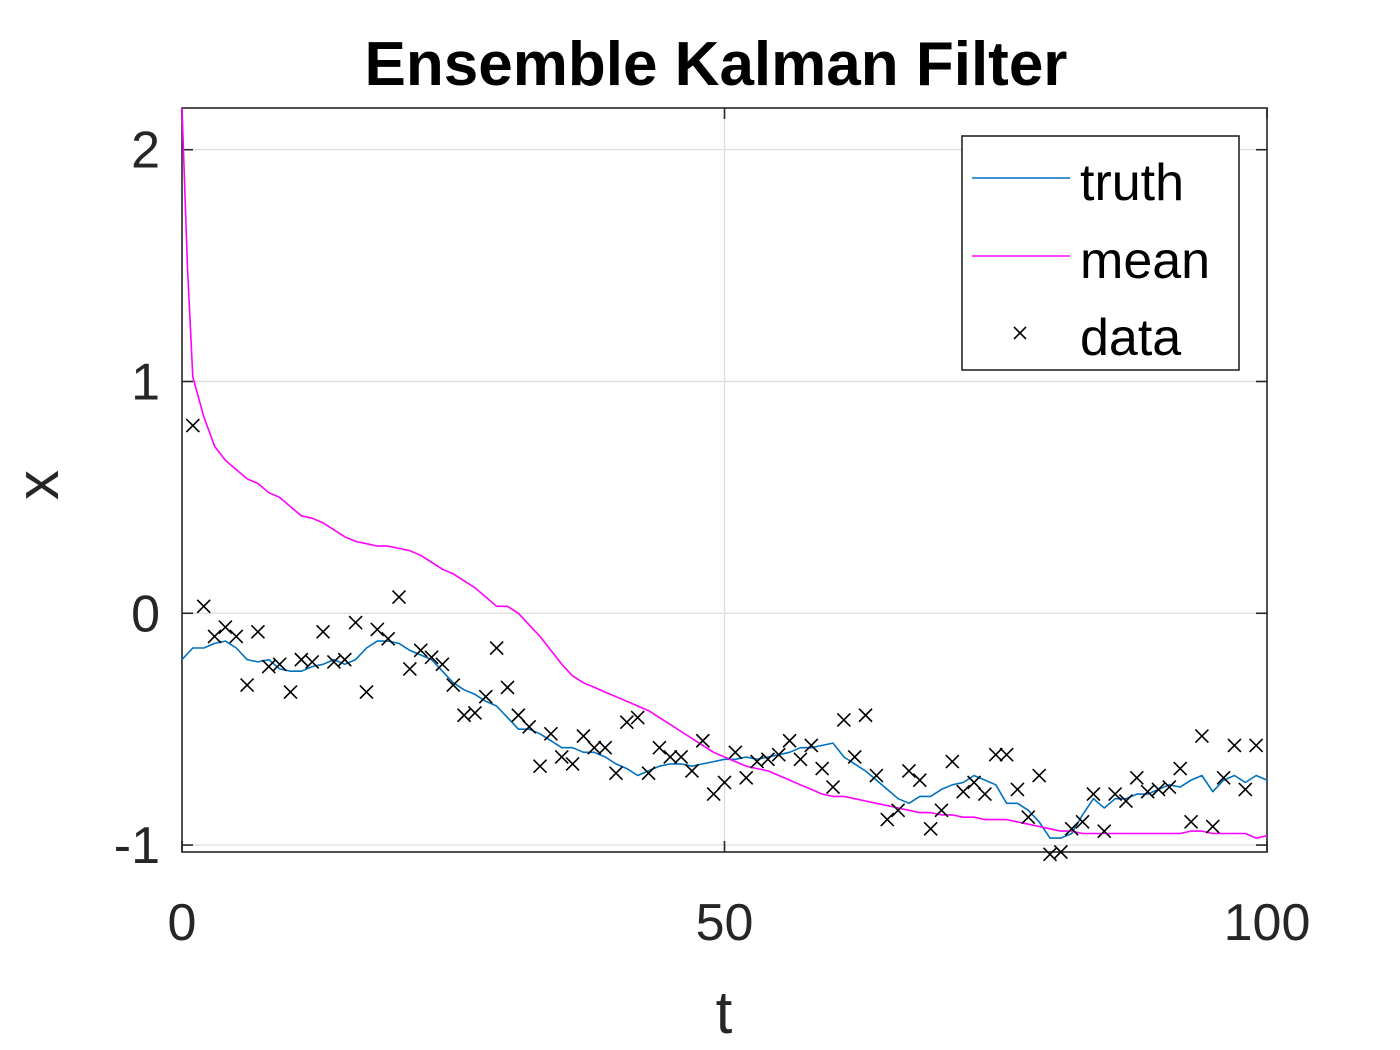 The height and width of the screenshot is (1050, 1400). What do you see at coordinates (725, 923) in the screenshot?
I see `x-tick-label: 50` at bounding box center [725, 923].